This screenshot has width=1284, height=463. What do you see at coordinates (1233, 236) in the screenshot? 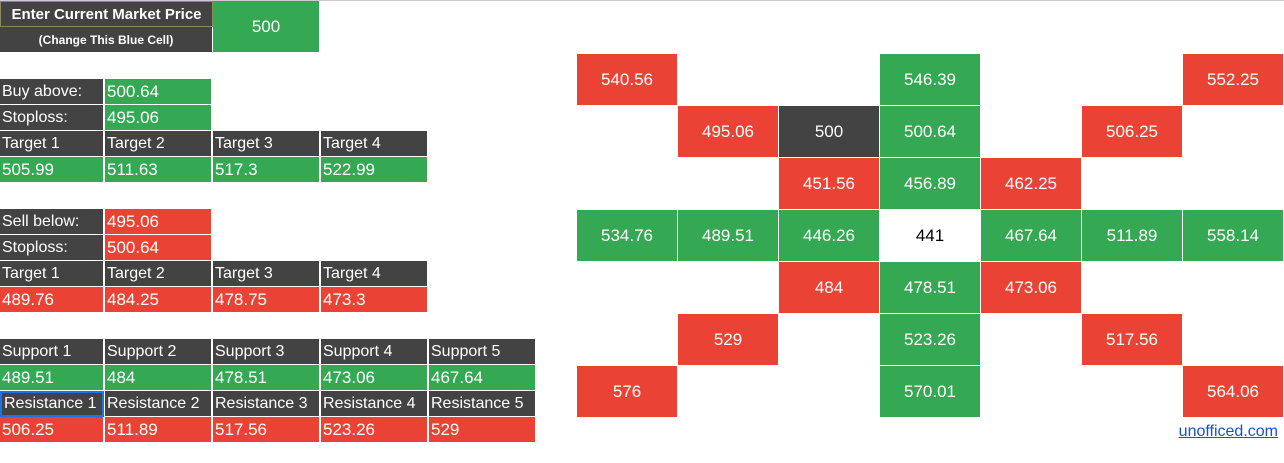
I see `grid-cell: 558.14` at bounding box center [1233, 236].